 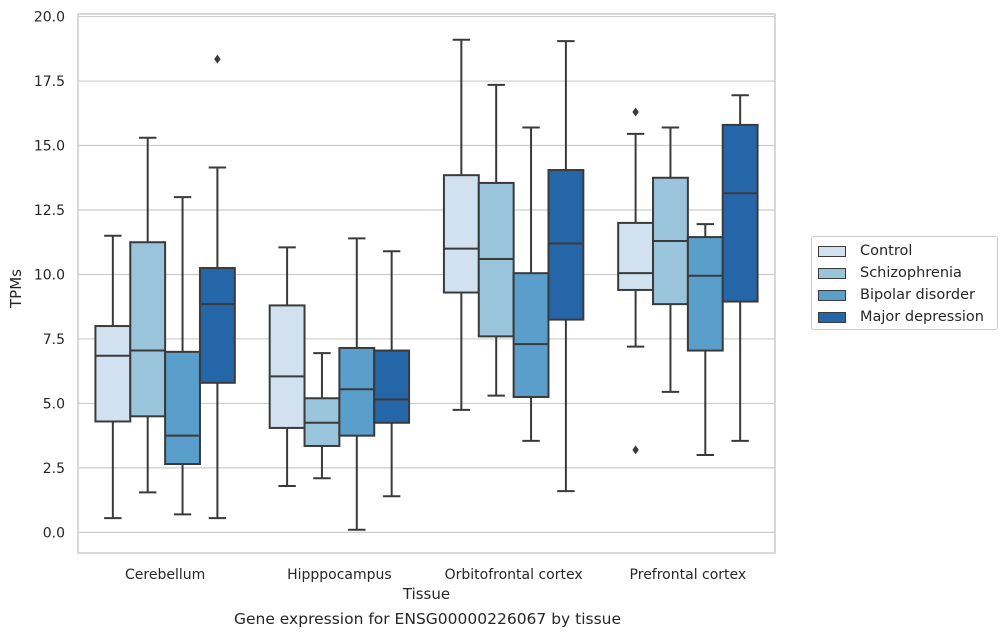 What do you see at coordinates (922, 317) in the screenshot?
I see `legend-label: Major depression` at bounding box center [922, 317].